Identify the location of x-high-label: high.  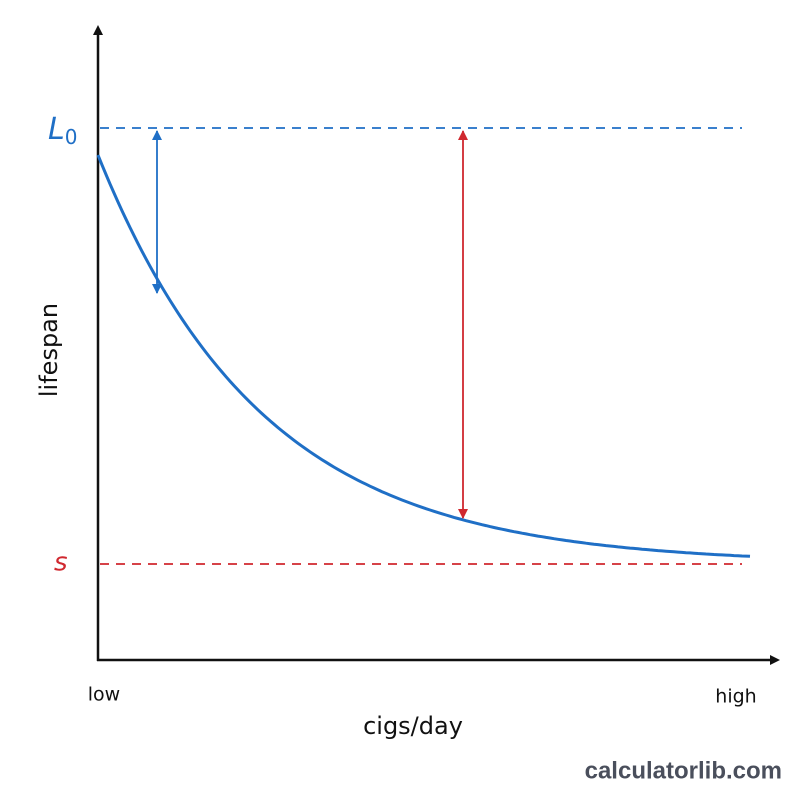
(735, 697).